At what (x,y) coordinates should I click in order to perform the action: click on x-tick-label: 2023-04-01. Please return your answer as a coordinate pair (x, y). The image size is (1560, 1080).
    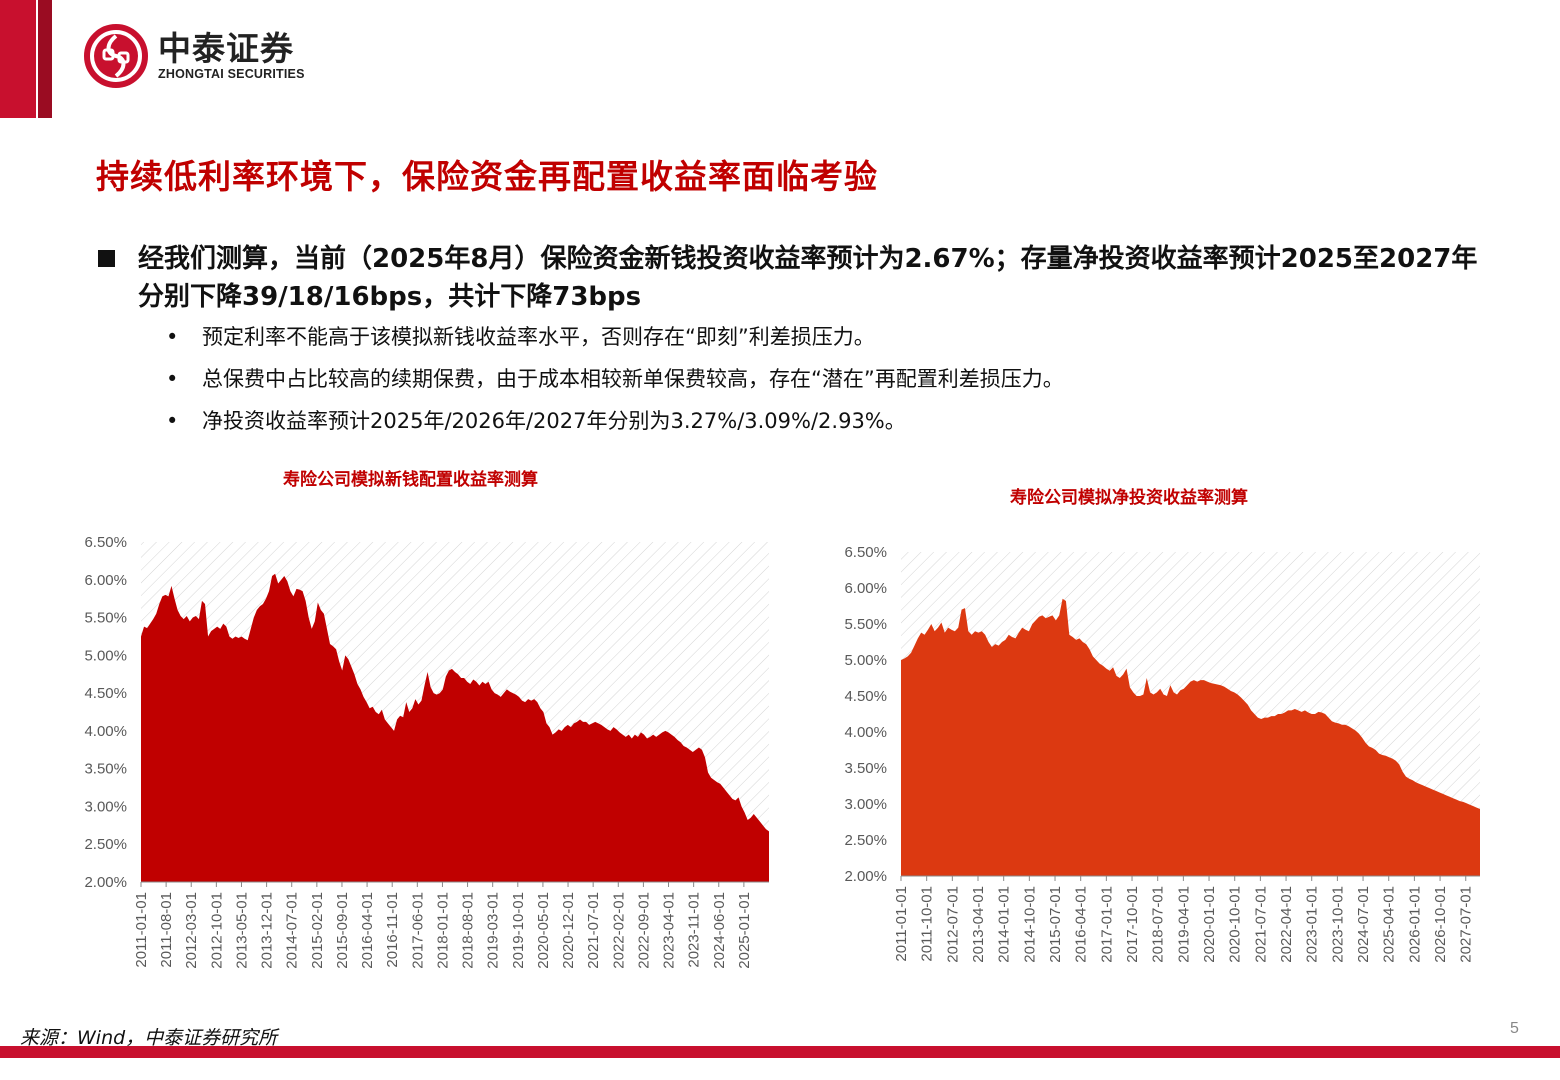
    Looking at the image, I should click on (669, 930).